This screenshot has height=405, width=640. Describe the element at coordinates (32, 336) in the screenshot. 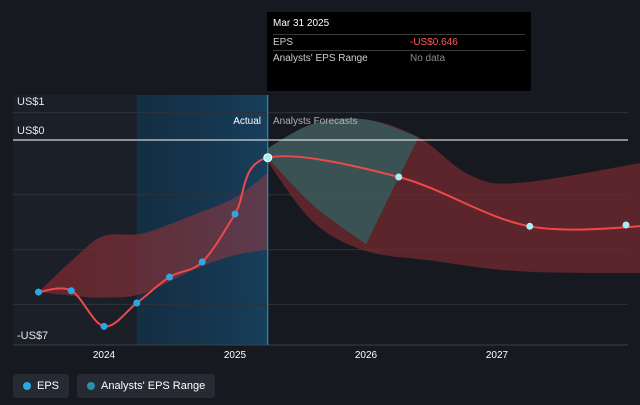

I see `y-label-bottom: -US$7` at that location.